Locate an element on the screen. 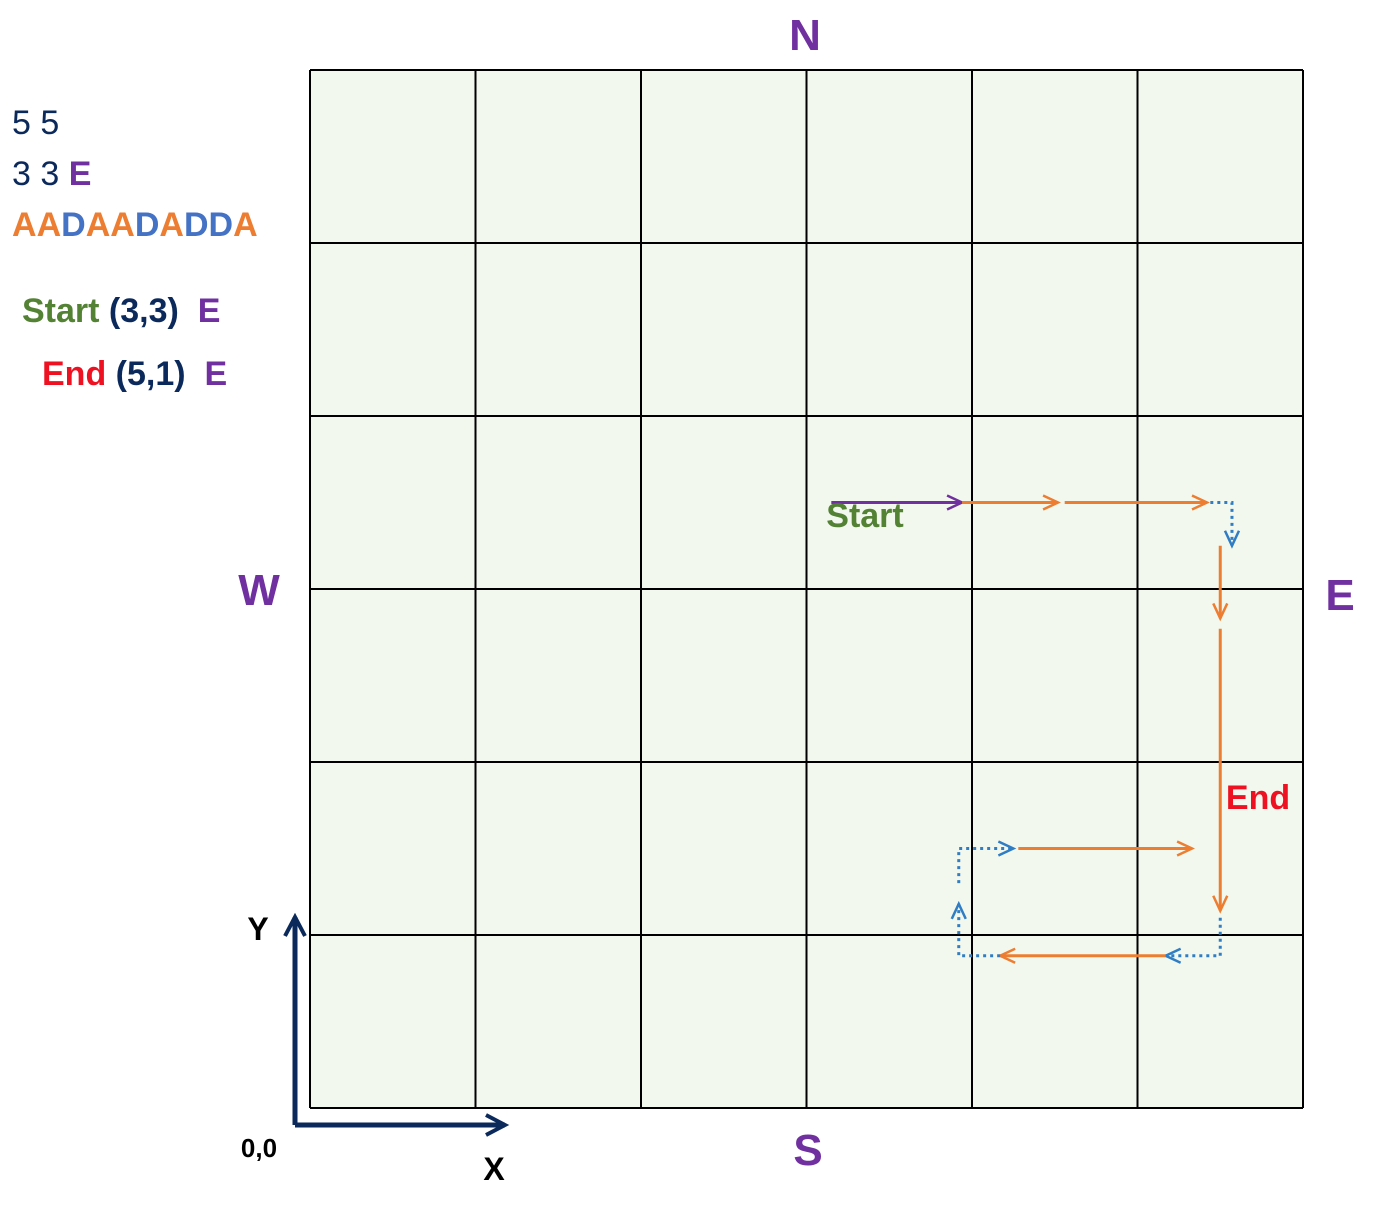 The height and width of the screenshot is (1208, 1388). axes: Y X 0,0 is located at coordinates (375, 1049).